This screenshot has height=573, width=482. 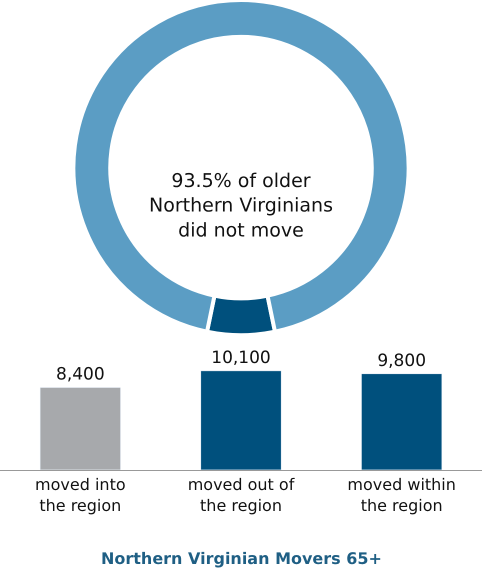 I want to click on text: Northern Virginian Movers 65+, so click(x=241, y=558).